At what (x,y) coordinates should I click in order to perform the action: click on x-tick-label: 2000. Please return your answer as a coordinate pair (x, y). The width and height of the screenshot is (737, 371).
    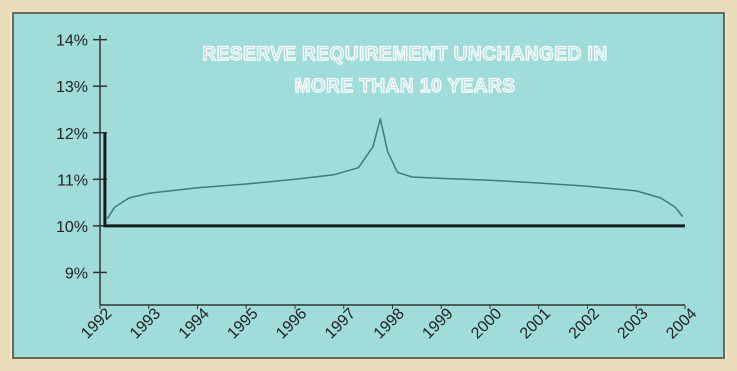
    Looking at the image, I should click on (486, 323).